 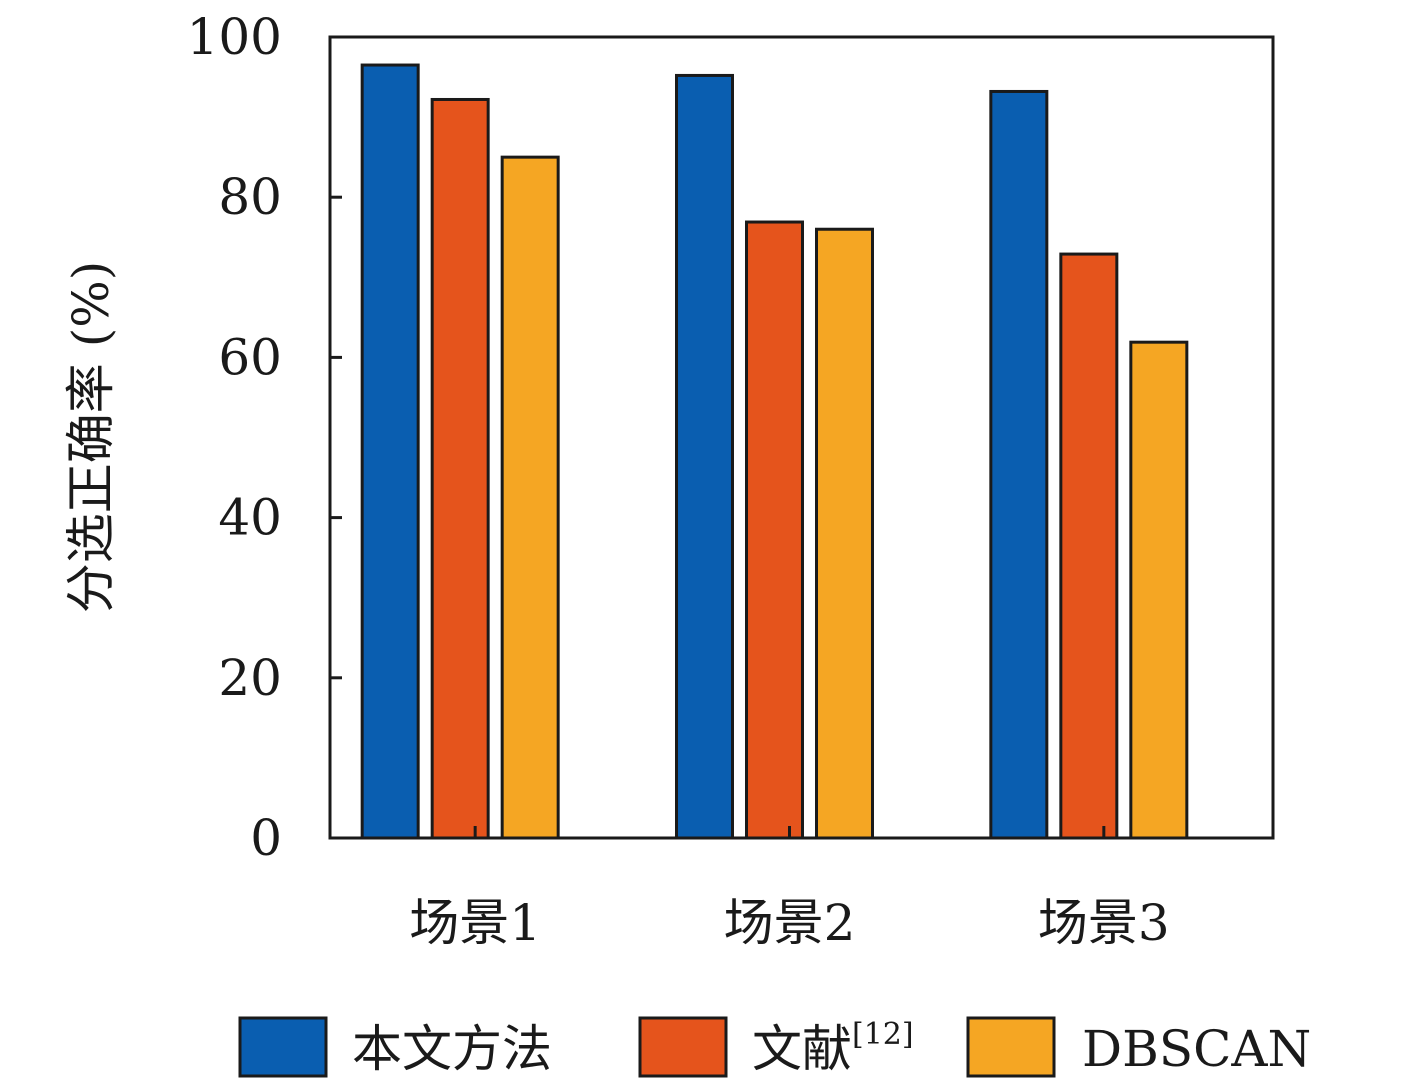 I want to click on y-axis-label: 分选正确率 (%), so click(x=91, y=437).